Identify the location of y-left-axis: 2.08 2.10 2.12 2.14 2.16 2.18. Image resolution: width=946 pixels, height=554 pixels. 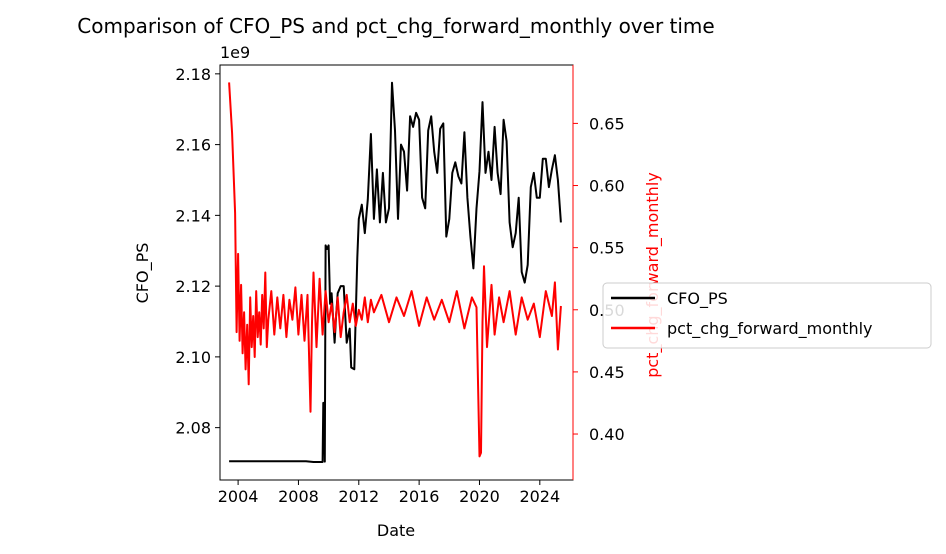
(197, 251).